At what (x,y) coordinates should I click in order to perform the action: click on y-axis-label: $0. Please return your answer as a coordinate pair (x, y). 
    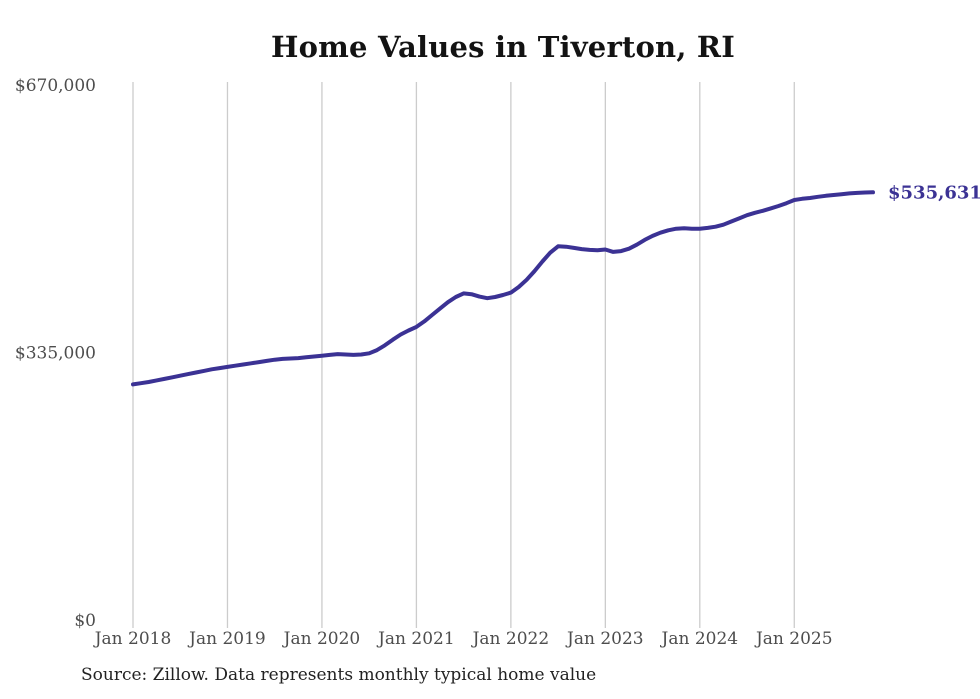
    Looking at the image, I should click on (85, 621).